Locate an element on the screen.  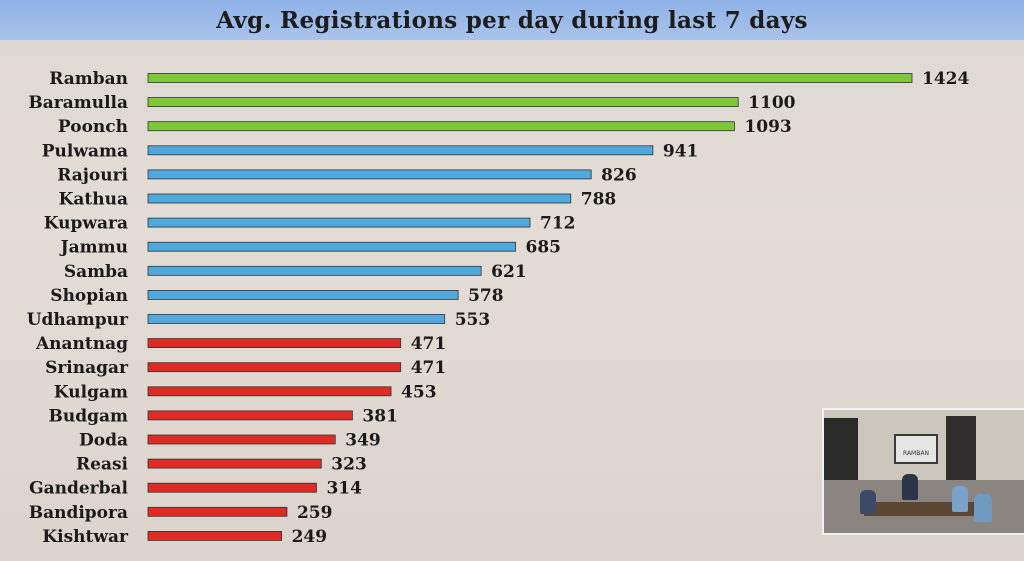
video-inset: RAMBAN is located at coordinates (923, 471).